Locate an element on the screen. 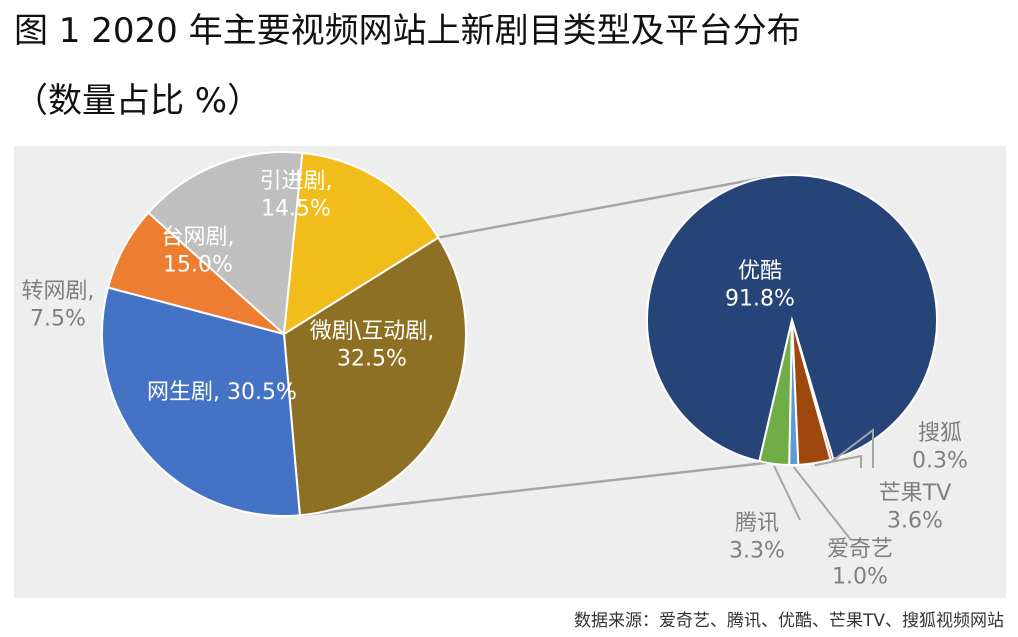 The image size is (1018, 637). label-iqiyi: 爱奇艺 1.0% is located at coordinates (860, 563).